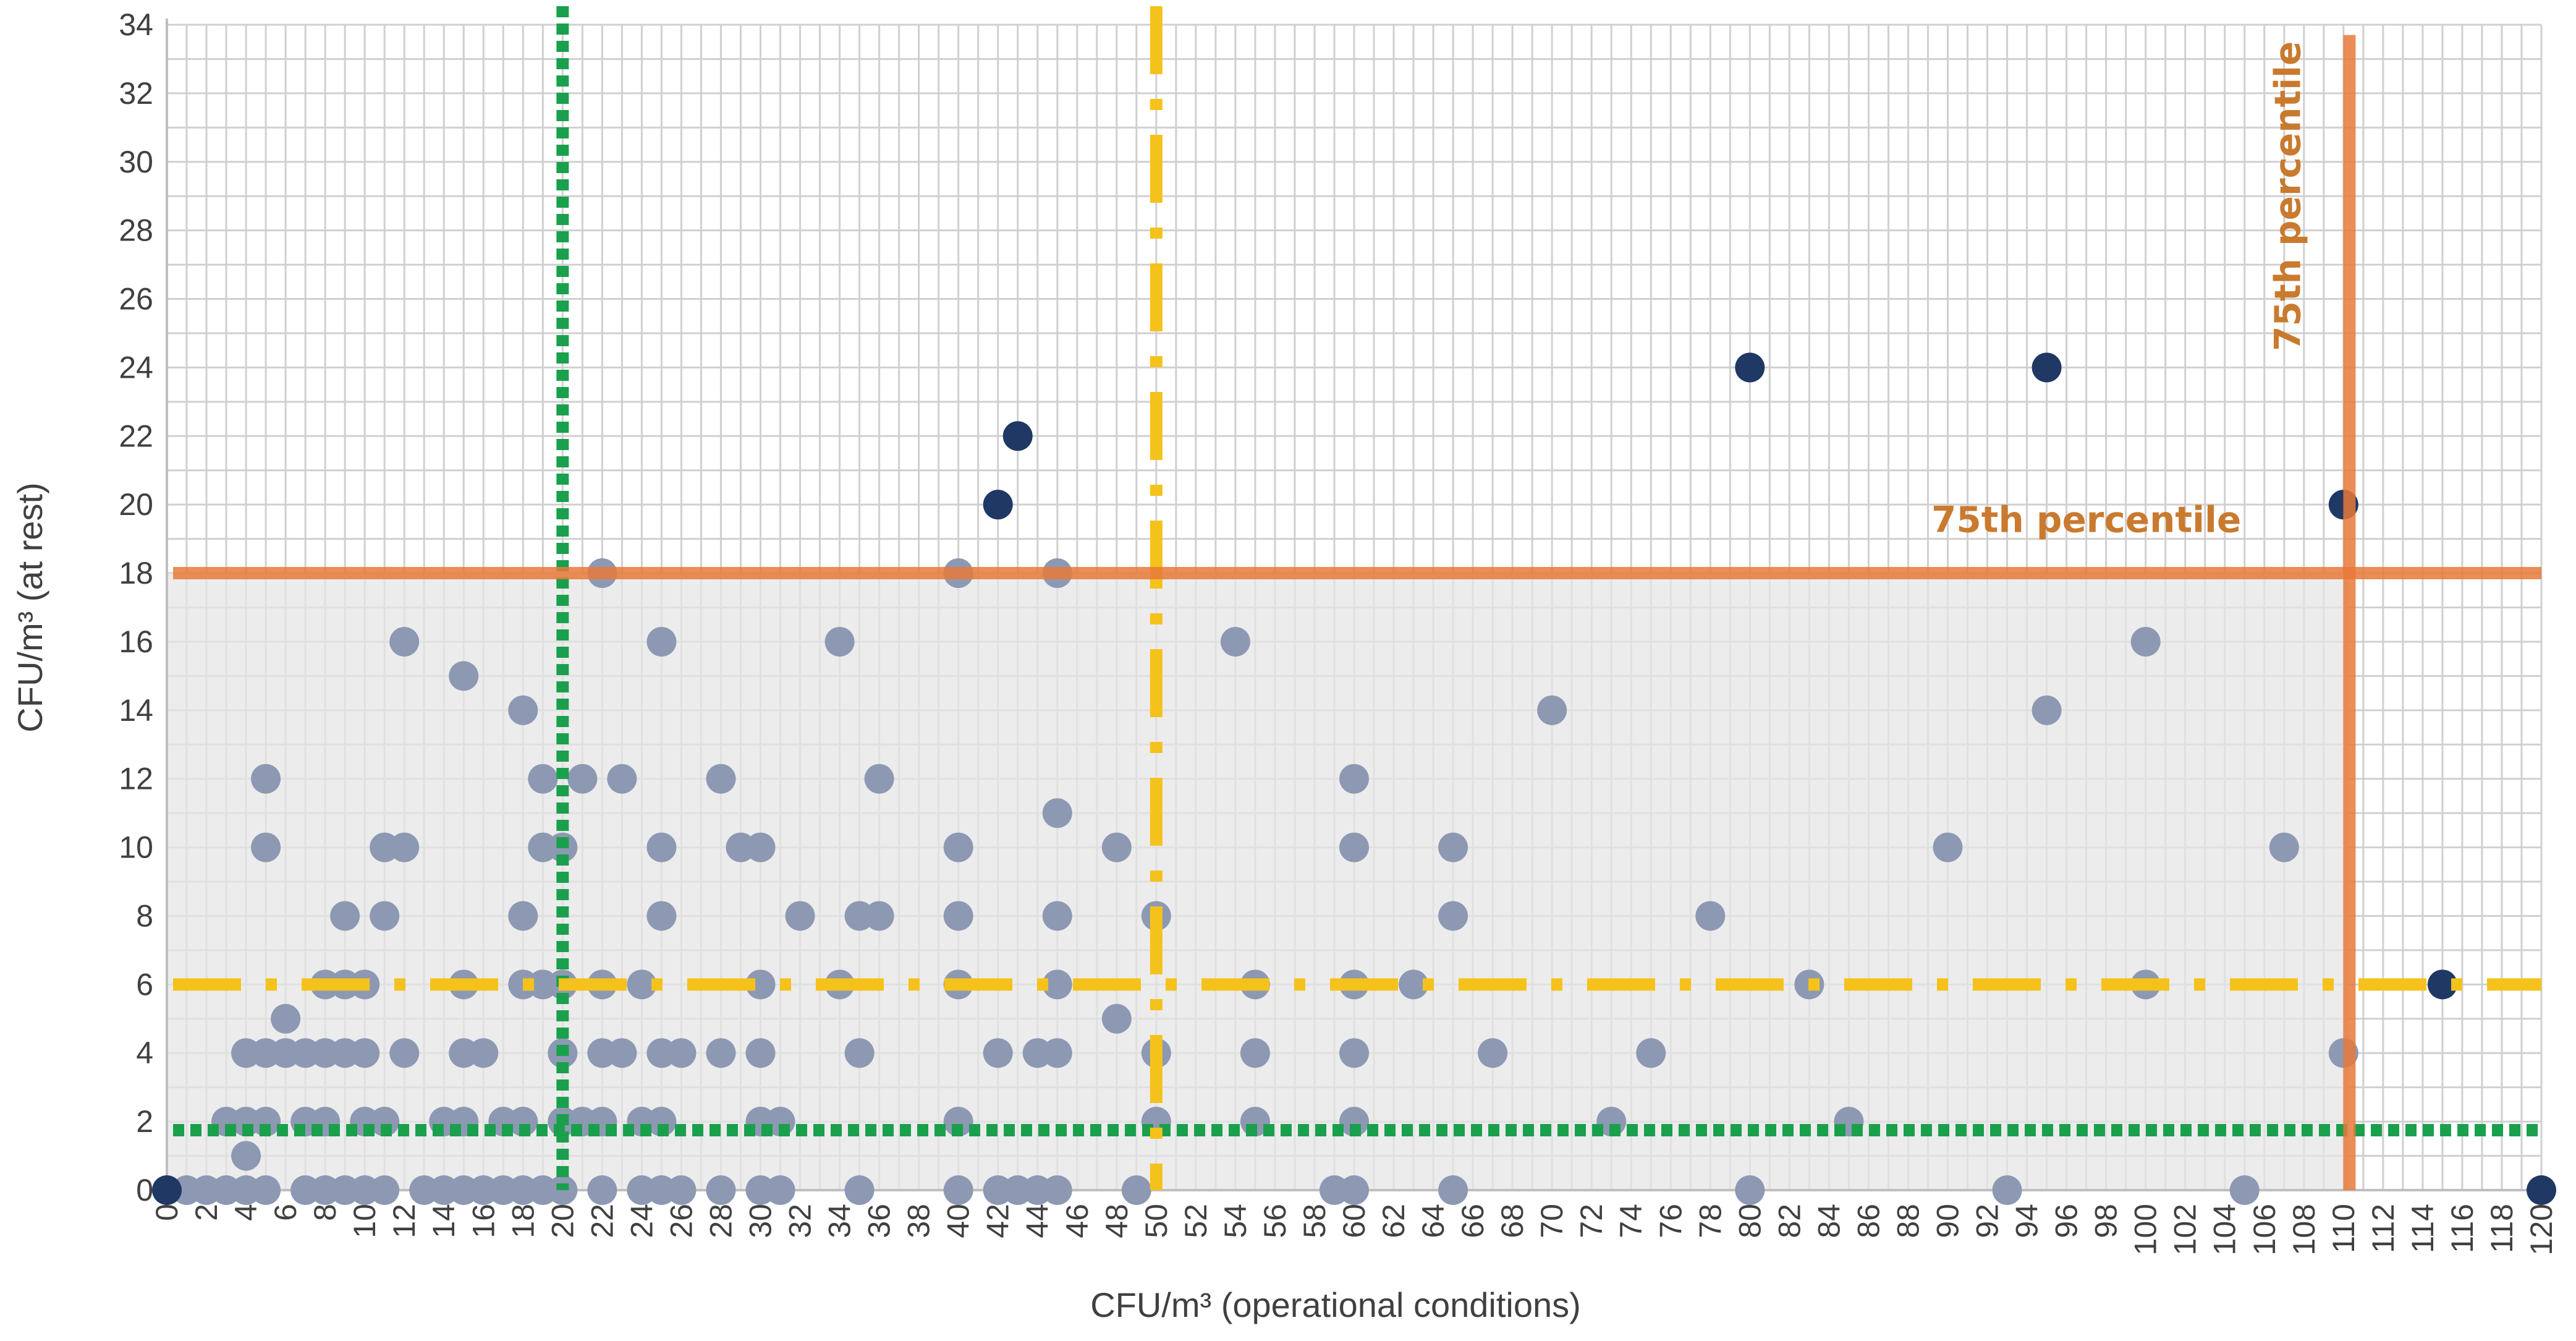  What do you see at coordinates (2027, 1221) in the screenshot?
I see `x-tick-label: 94` at bounding box center [2027, 1221].